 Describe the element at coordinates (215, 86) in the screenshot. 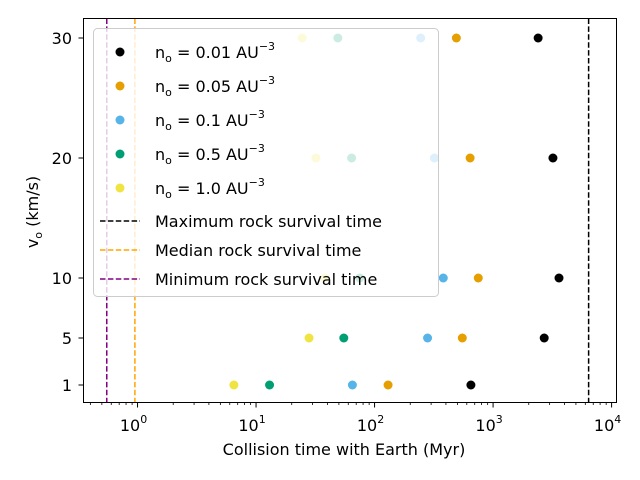

I see `legend-label-1: no = 0.05 AU−3` at that location.